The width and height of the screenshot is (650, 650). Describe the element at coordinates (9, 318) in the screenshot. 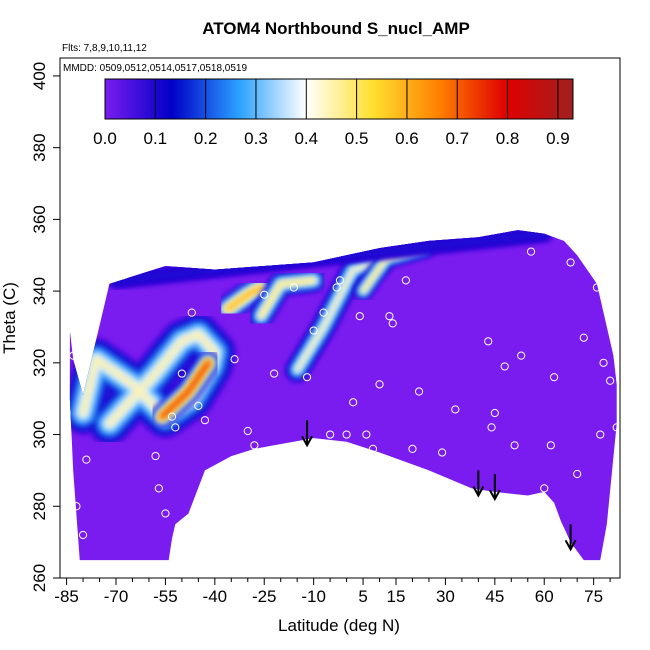

I see `y-axis-label: Theta (C)` at that location.